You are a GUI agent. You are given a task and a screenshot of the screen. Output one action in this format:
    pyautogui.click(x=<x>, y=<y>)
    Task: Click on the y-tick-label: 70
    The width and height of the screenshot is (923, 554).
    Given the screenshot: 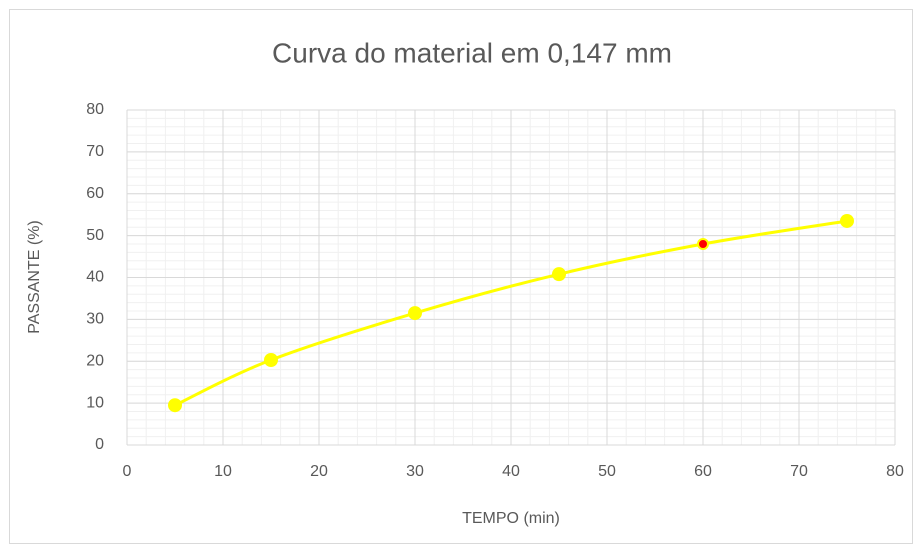 What is the action you would take?
    pyautogui.click(x=95, y=151)
    